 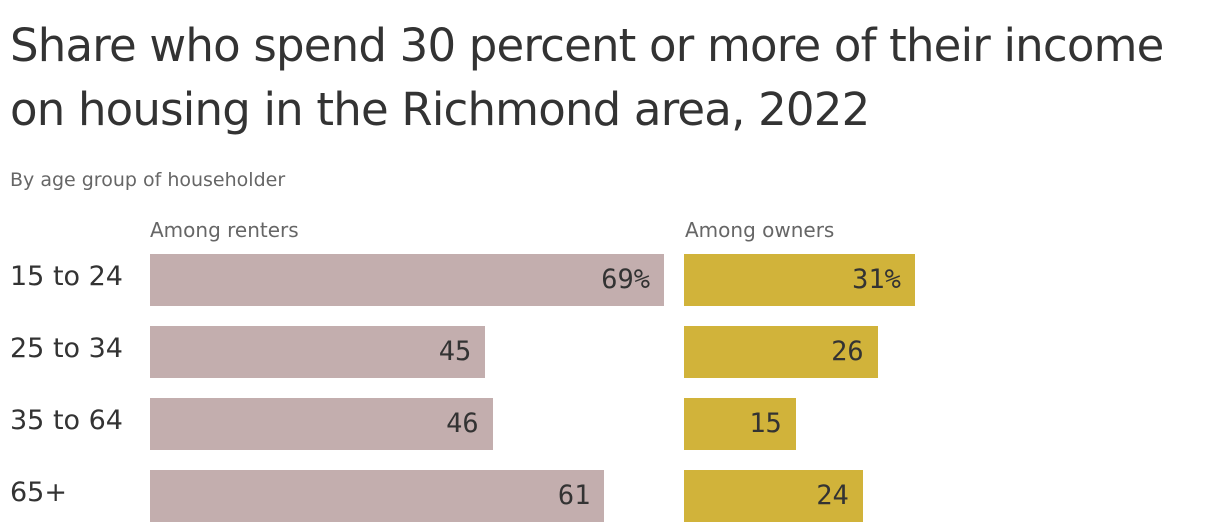 What do you see at coordinates (66, 420) in the screenshot?
I see `row-label: 35 to 64` at bounding box center [66, 420].